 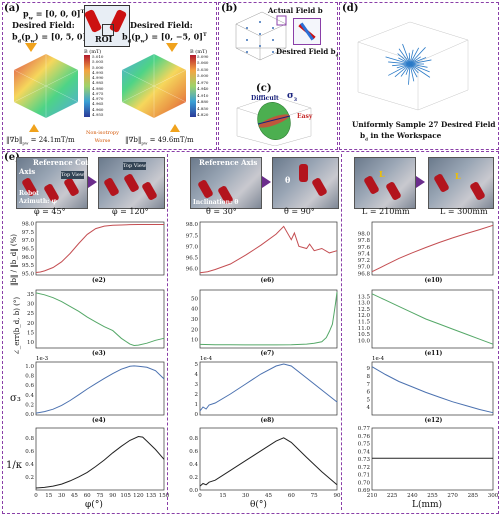 What do you see at coordinates (228, 162) in the screenshot?
I see `reference-axis-label: Reference Axis` at bounding box center [228, 162].